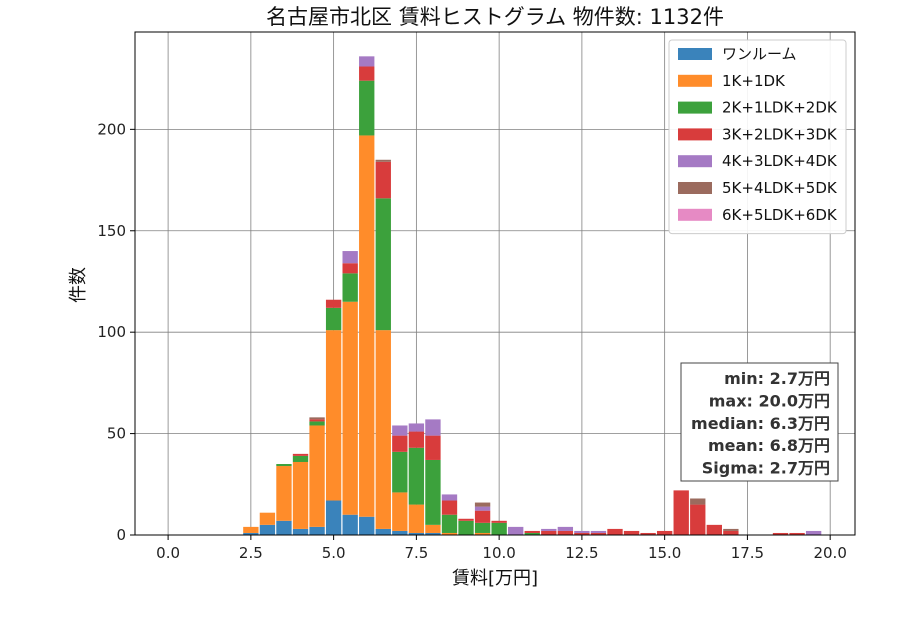 This screenshot has height=630, width=900. What do you see at coordinates (780, 188) in the screenshot?
I see `legend-label: 5K+4LDK+5DK` at bounding box center [780, 188].